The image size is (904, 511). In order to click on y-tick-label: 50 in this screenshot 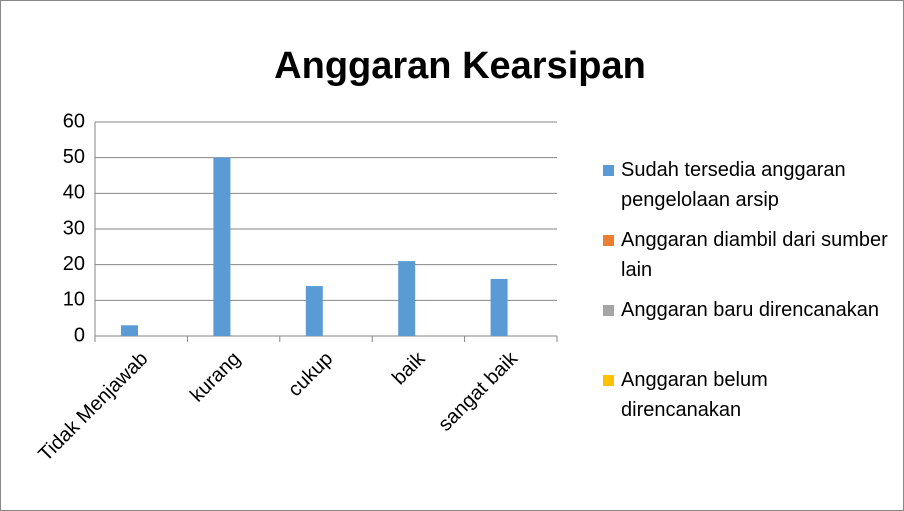, I will do `click(74, 157)`.